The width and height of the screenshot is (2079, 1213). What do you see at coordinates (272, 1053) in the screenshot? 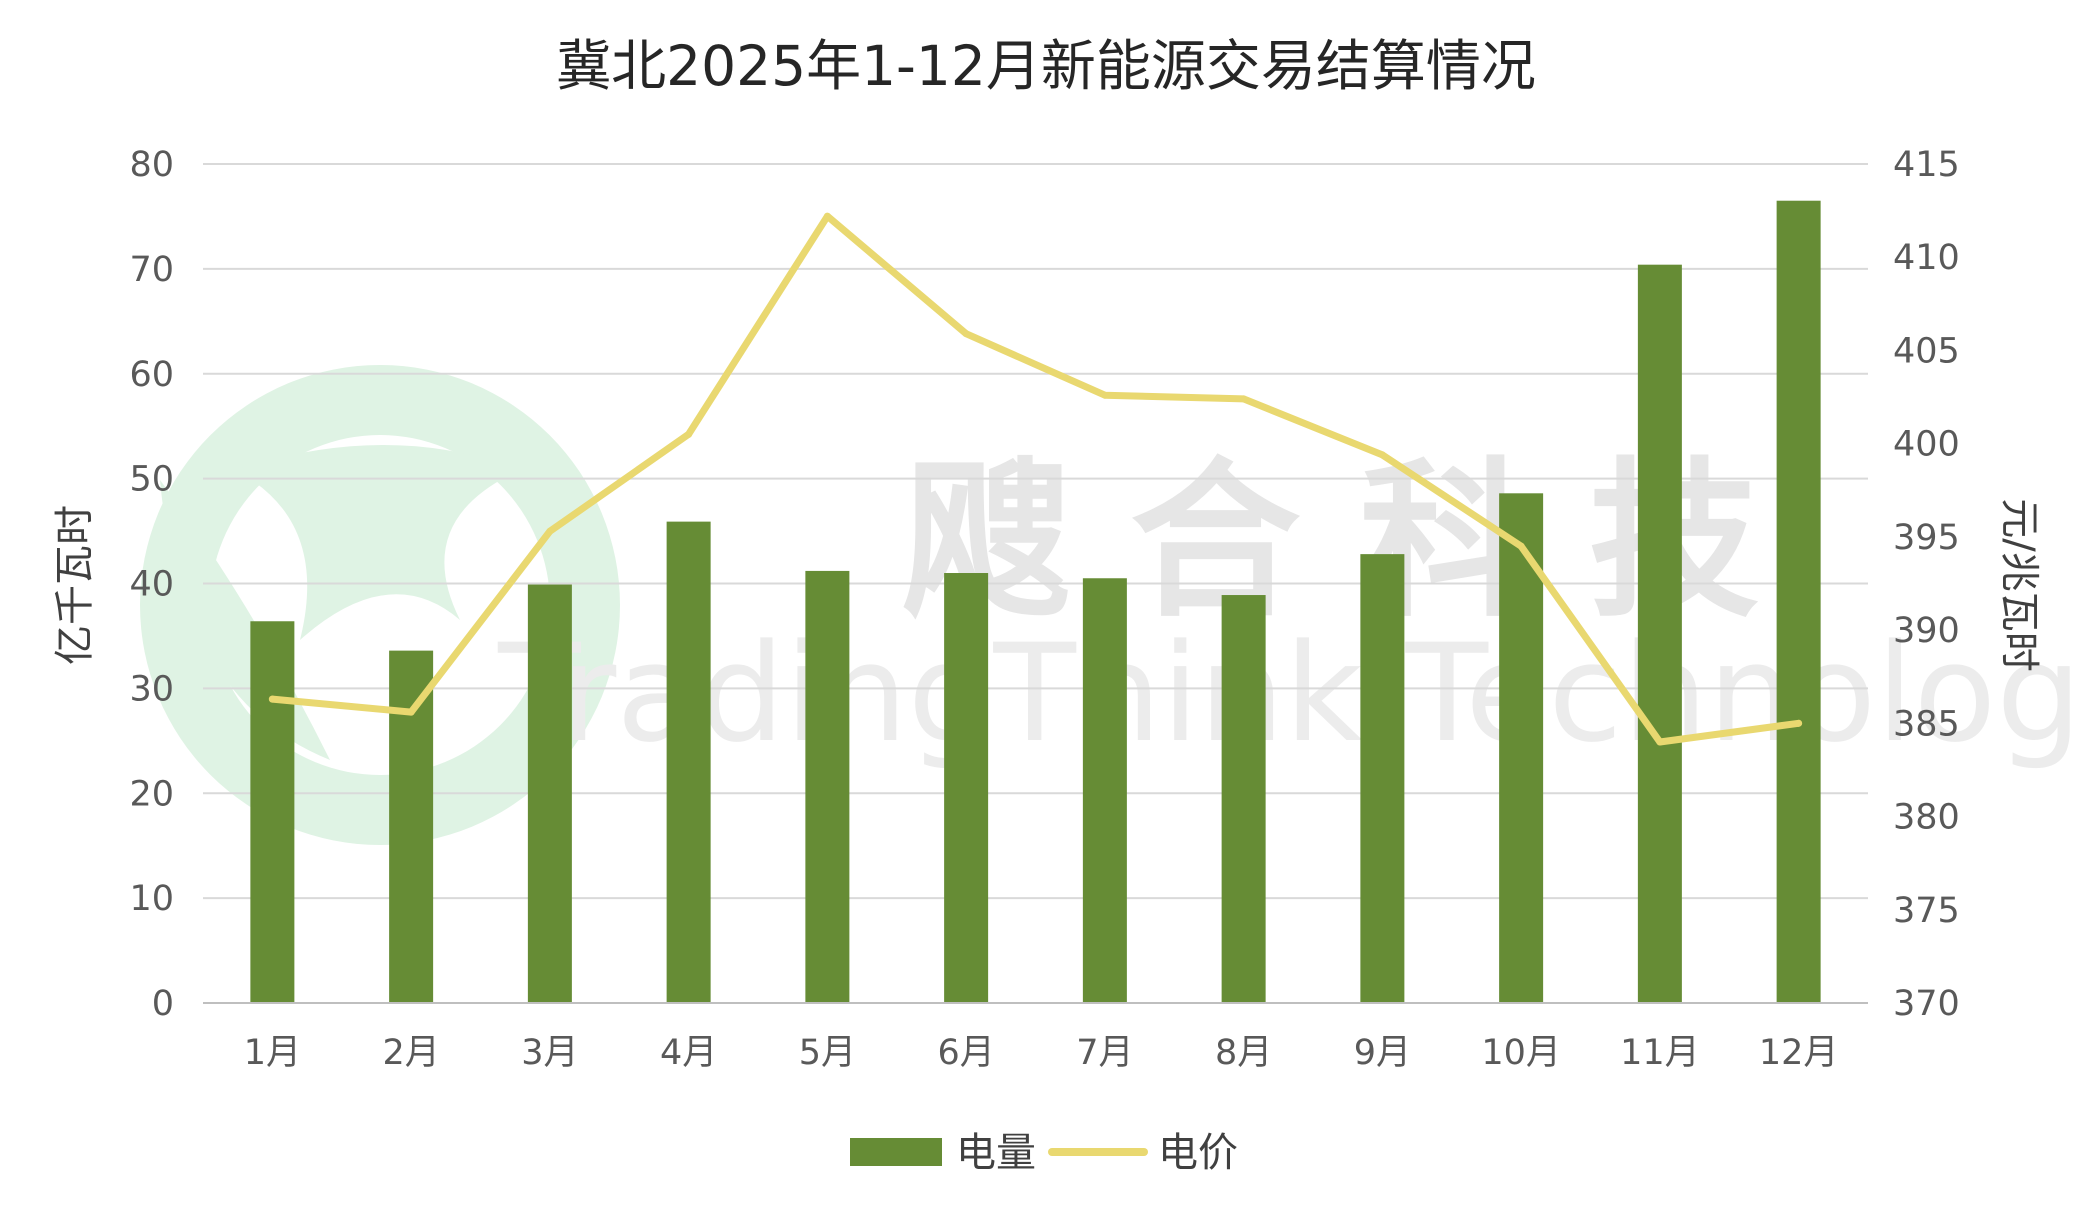
I see `x-tick-label: 1月` at bounding box center [272, 1053].